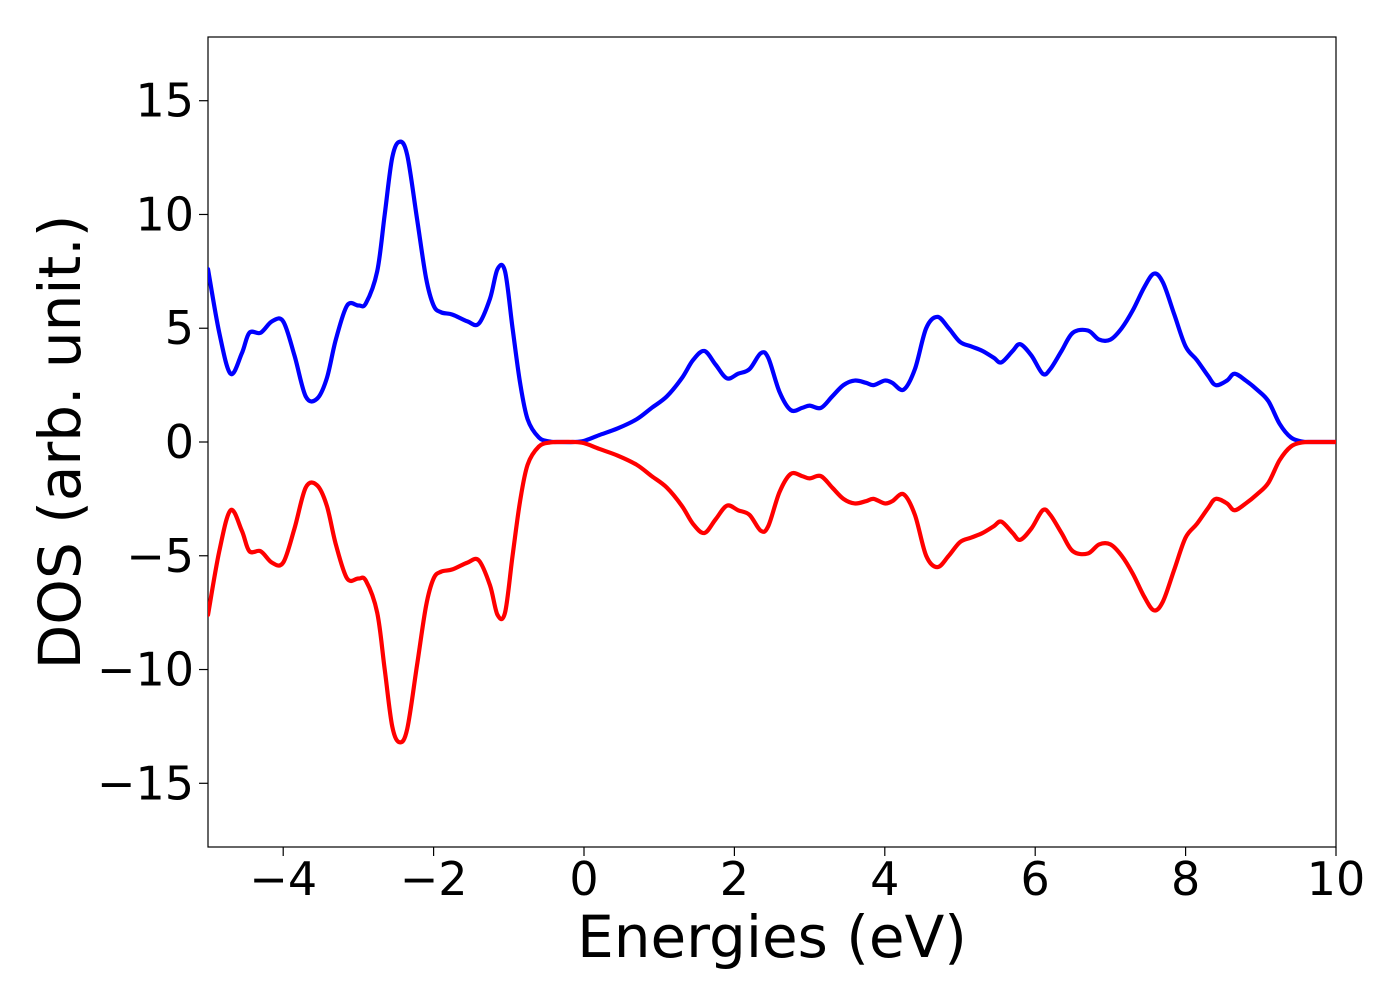 This screenshot has height=1000, width=1400. What do you see at coordinates (60, 442) in the screenshot?
I see `y-axis-title: DOS (arb. unit.)` at bounding box center [60, 442].